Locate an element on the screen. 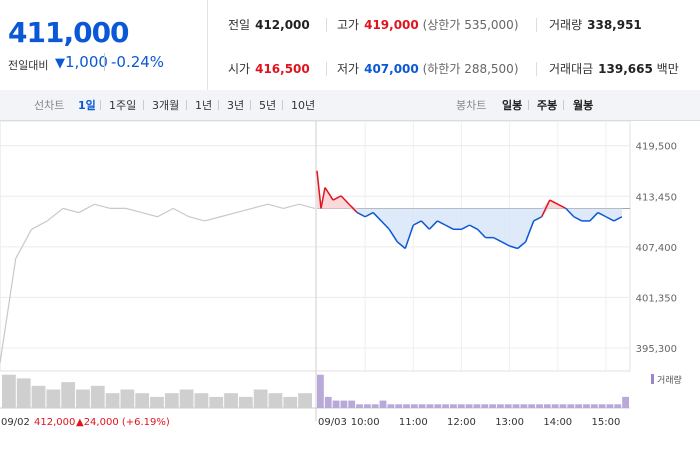  tab-5-years: 5년 is located at coordinates (268, 105).